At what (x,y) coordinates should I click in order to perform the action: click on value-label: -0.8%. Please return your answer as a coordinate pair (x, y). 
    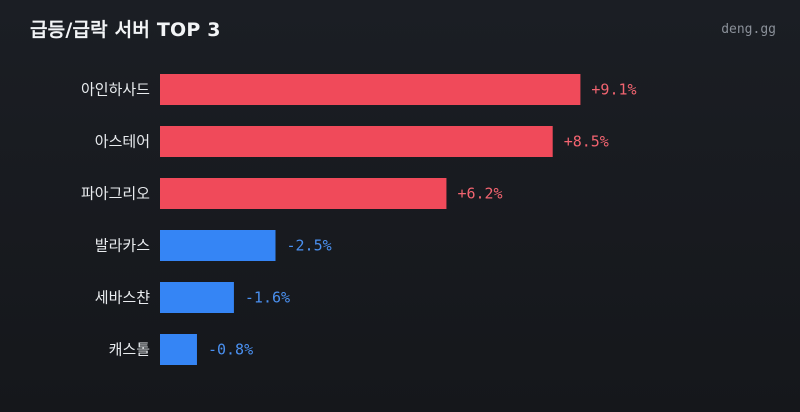
    Looking at the image, I should click on (230, 350).